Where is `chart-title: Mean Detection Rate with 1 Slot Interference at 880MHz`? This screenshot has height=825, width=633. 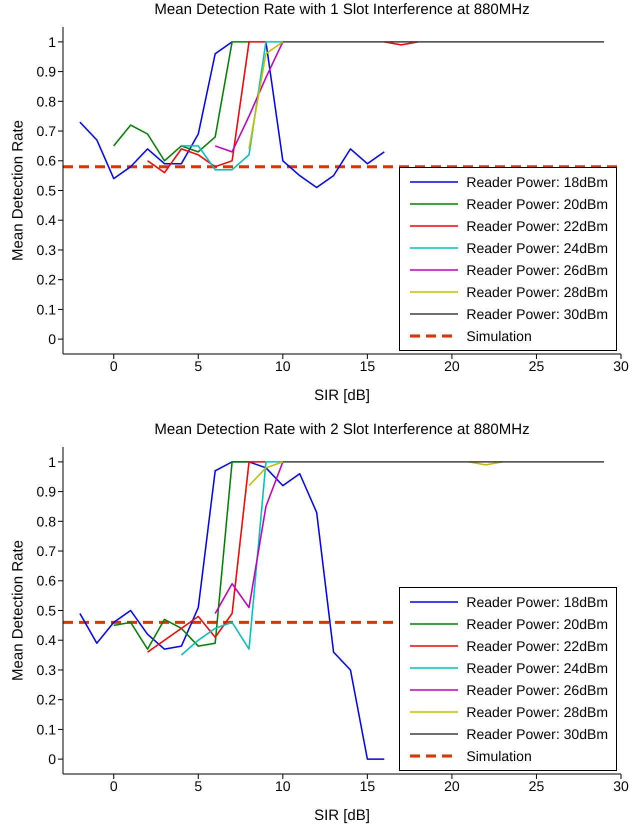 chart-title: Mean Detection Rate with 1 Slot Interference at 880MHz is located at coordinates (342, 10).